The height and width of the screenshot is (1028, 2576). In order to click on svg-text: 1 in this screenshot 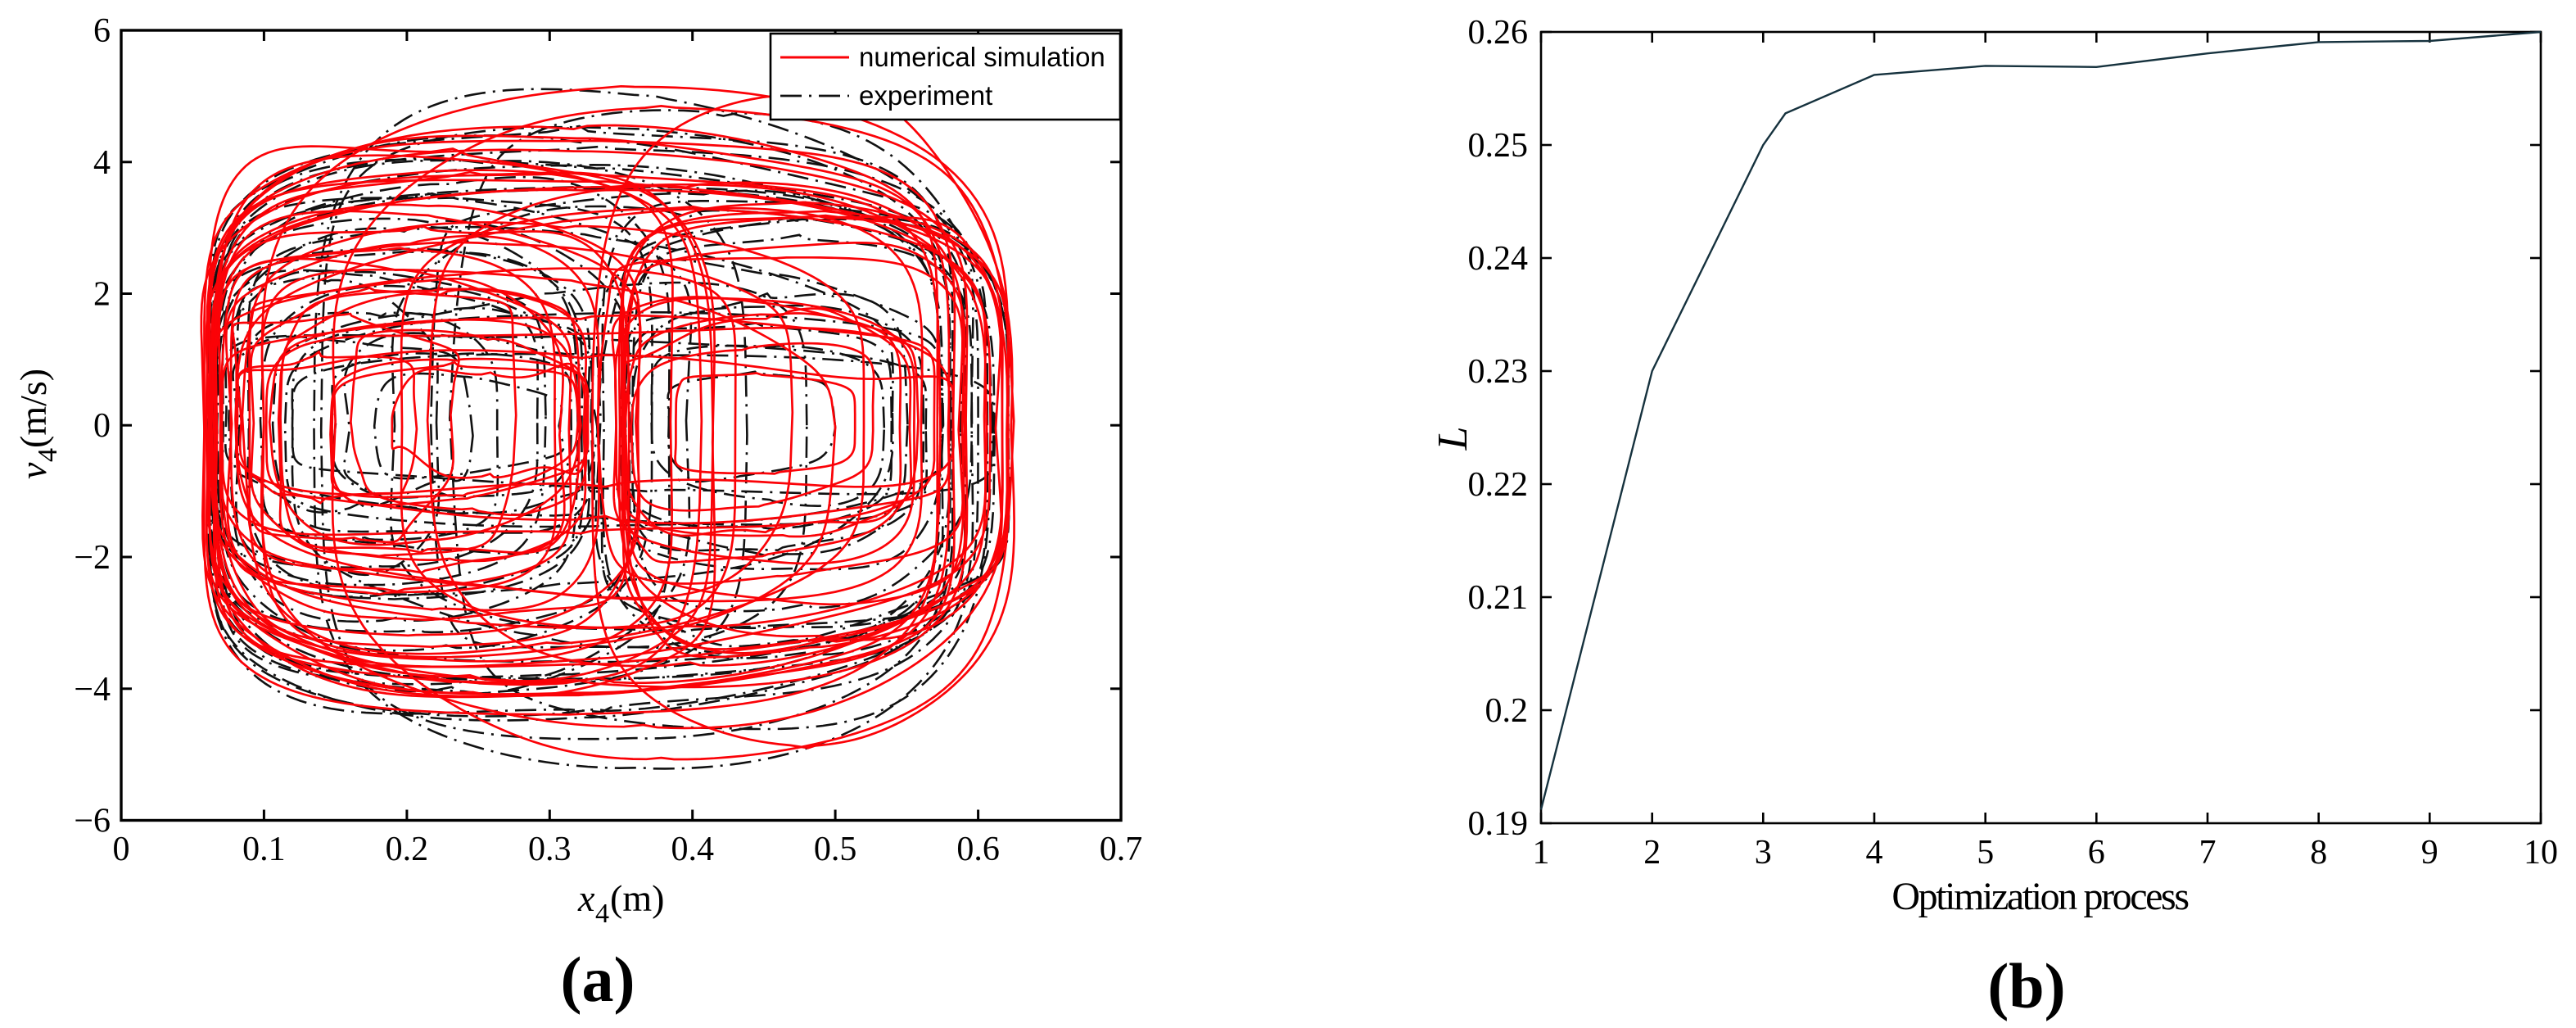, I will do `click(1541, 853)`.